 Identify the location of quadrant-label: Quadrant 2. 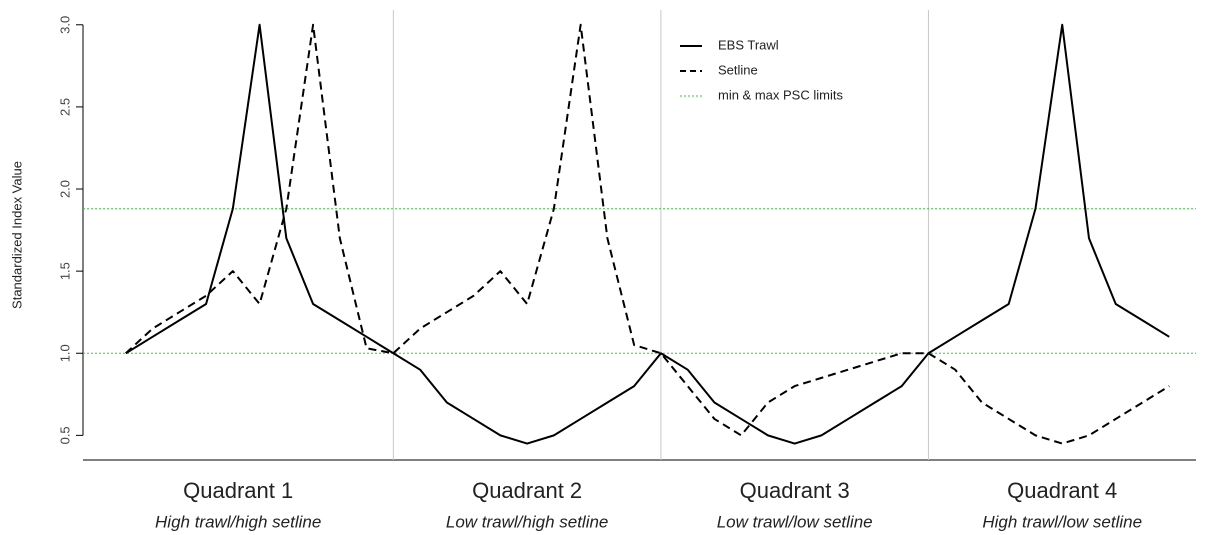
(527, 490).